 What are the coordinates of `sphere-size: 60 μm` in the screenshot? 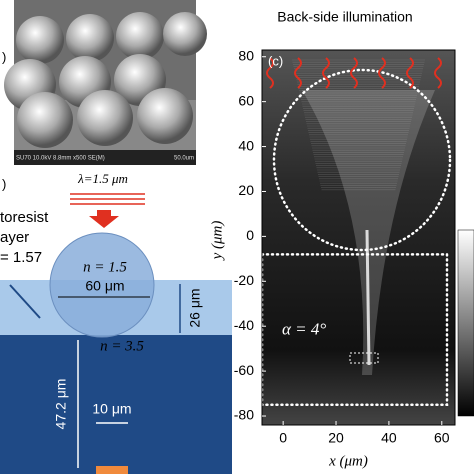 It's located at (104, 286).